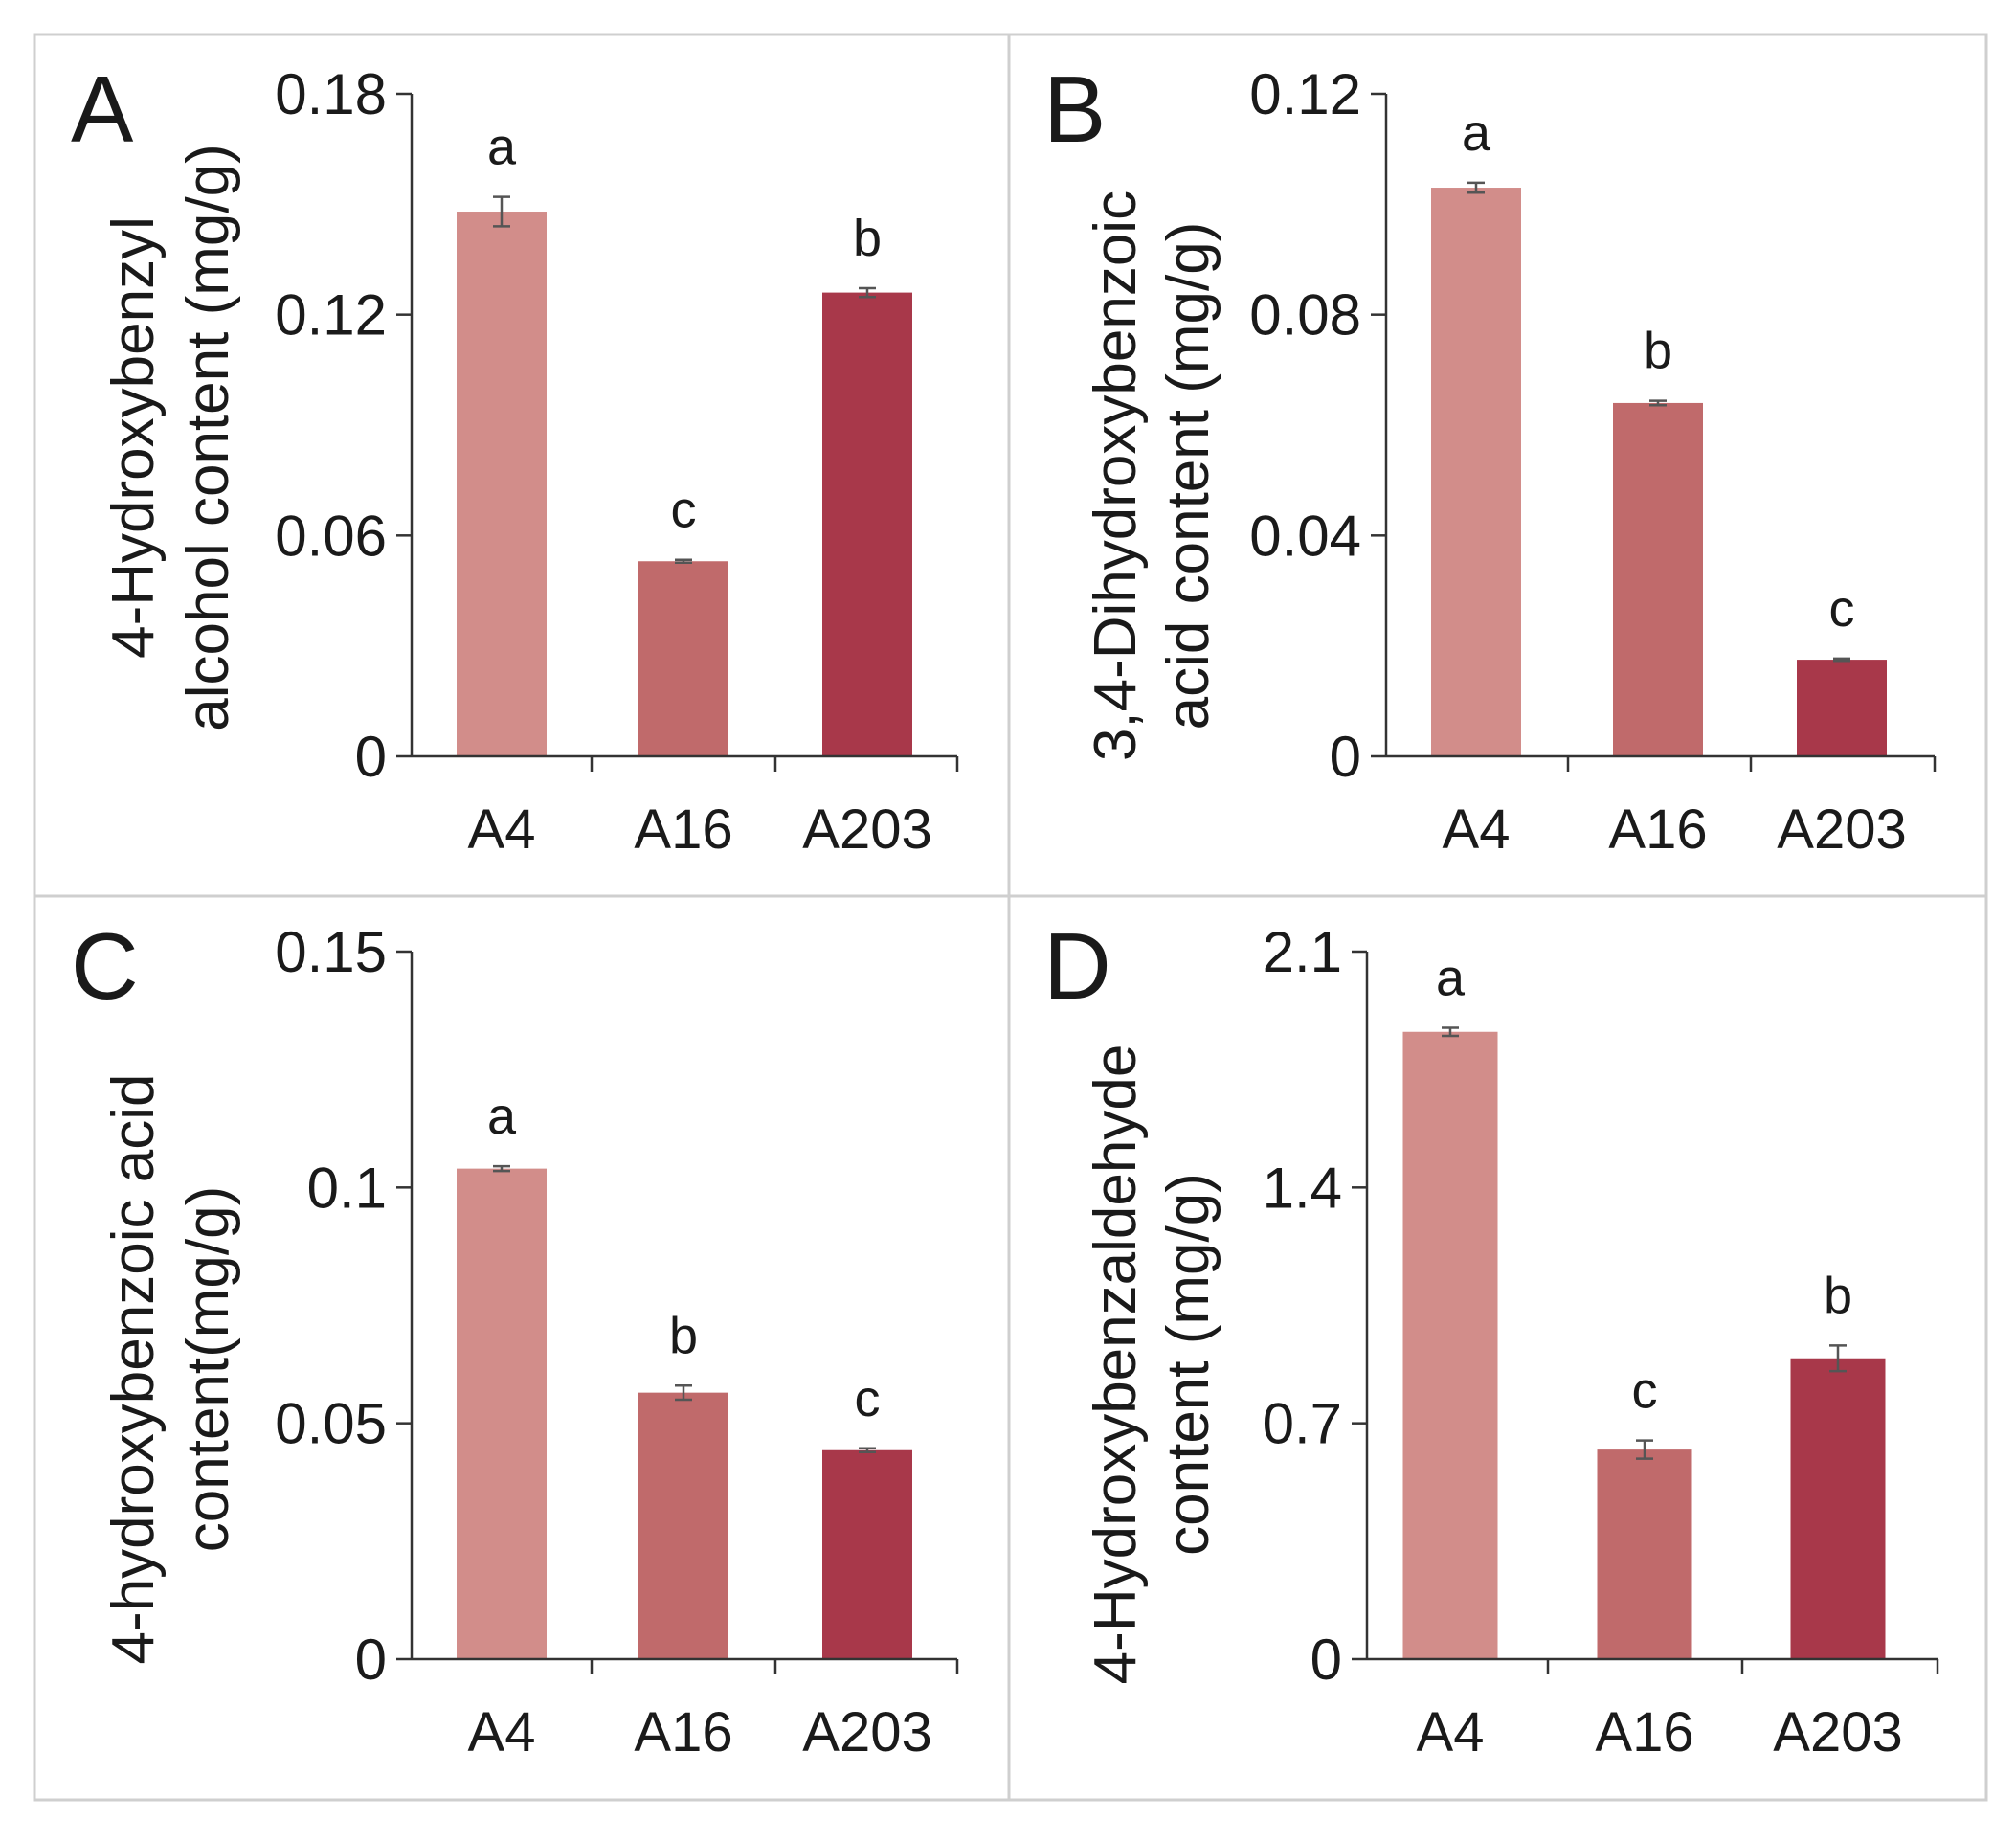 This screenshot has height=1842, width=2016. Describe the element at coordinates (1326, 1660) in the screenshot. I see `y-tick-label-d-0: 0` at that location.